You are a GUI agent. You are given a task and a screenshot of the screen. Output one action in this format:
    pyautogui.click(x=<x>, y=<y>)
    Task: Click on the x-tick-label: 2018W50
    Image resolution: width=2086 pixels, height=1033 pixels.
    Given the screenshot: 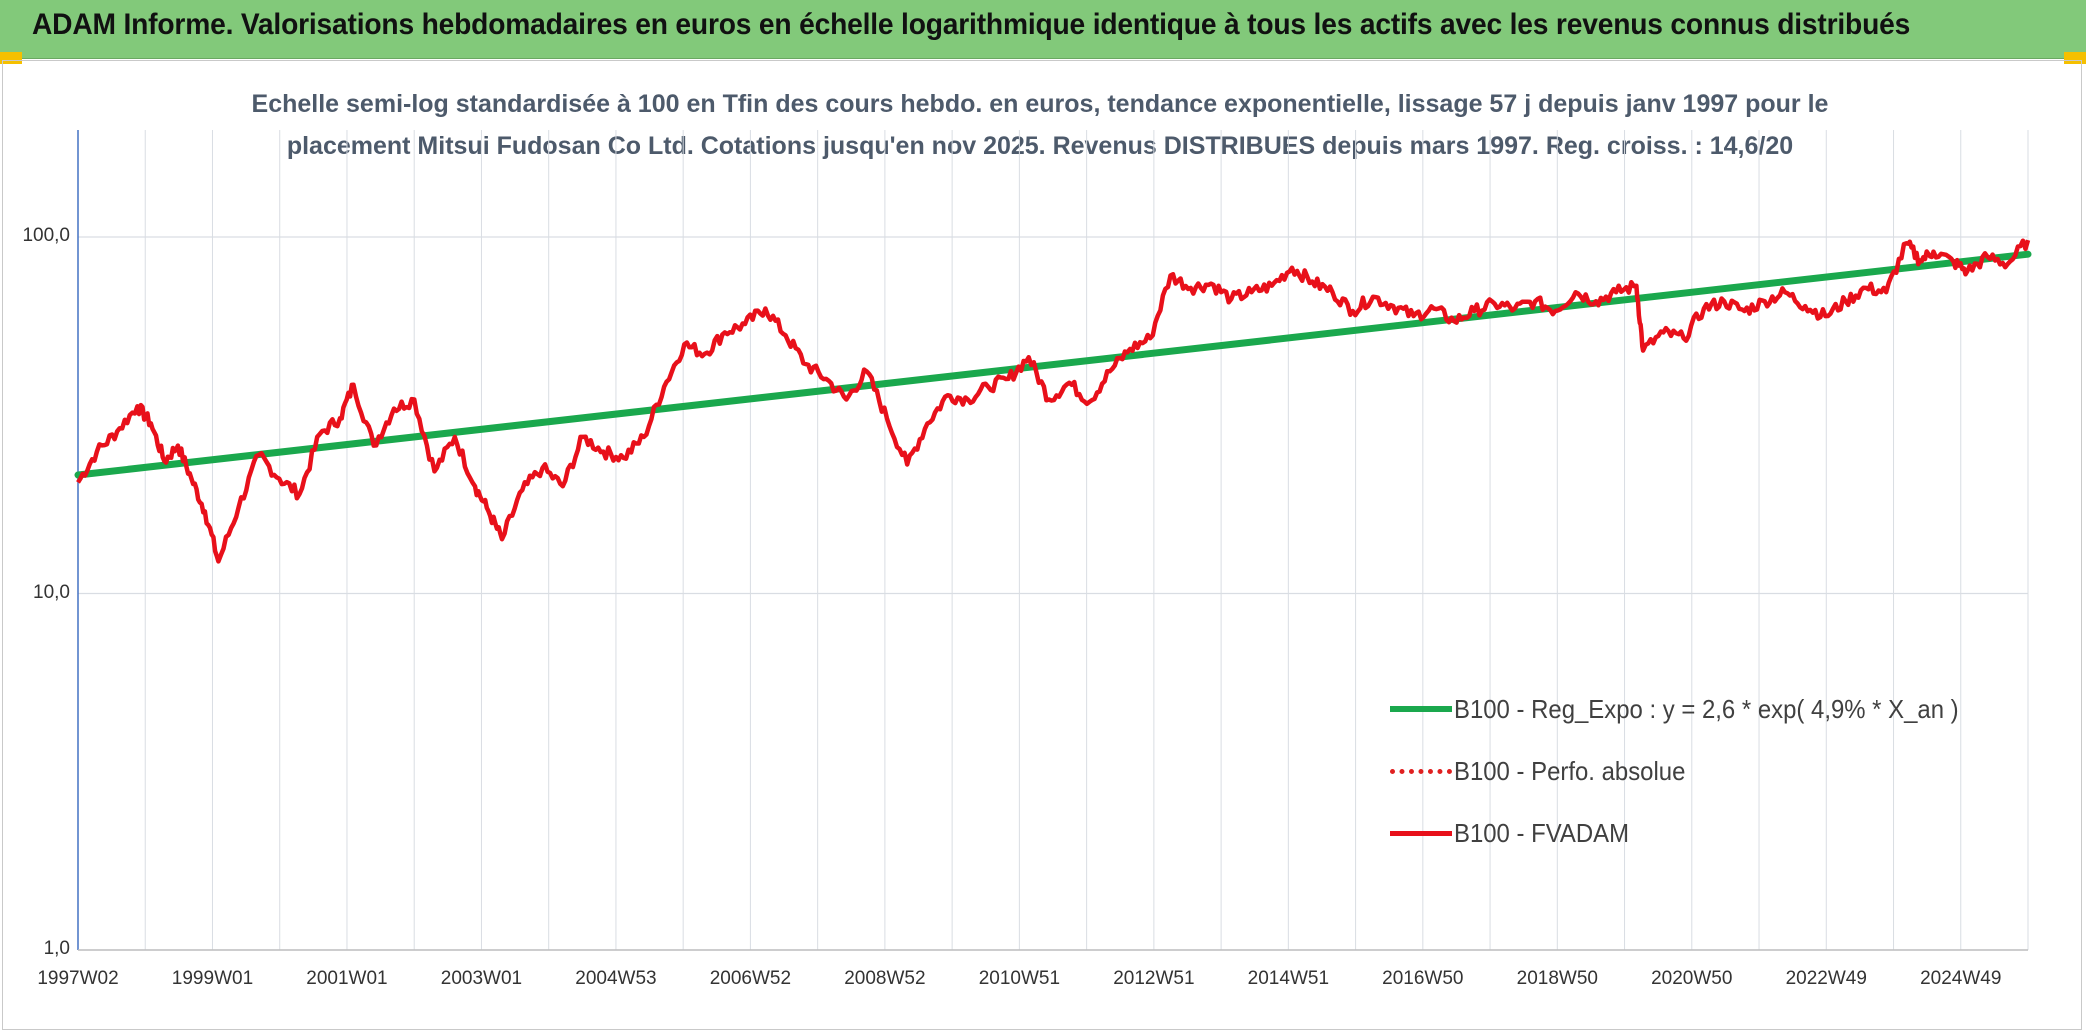 What is the action you would take?
    pyautogui.click(x=1557, y=978)
    